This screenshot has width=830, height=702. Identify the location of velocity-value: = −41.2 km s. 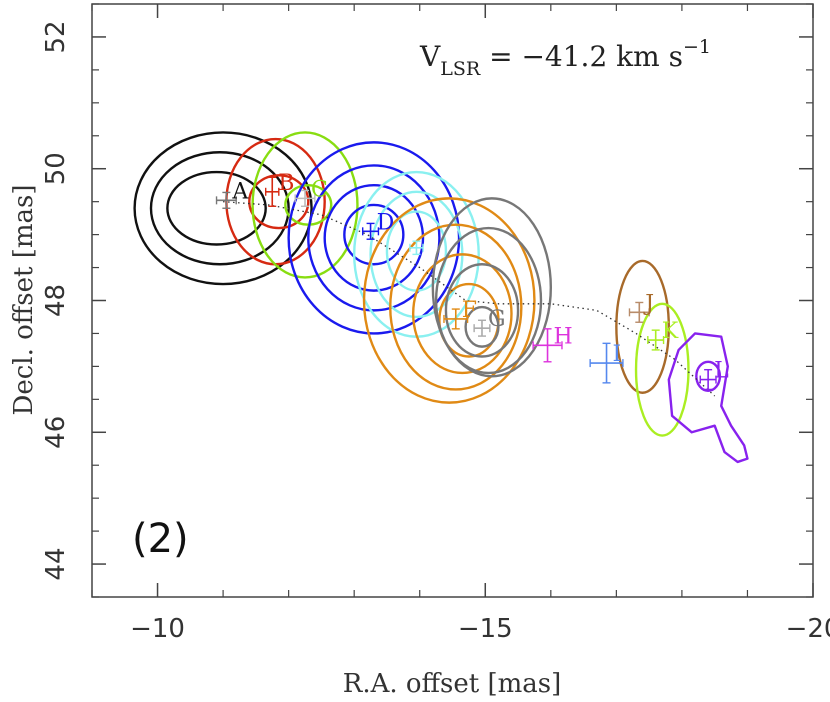
(581, 56).